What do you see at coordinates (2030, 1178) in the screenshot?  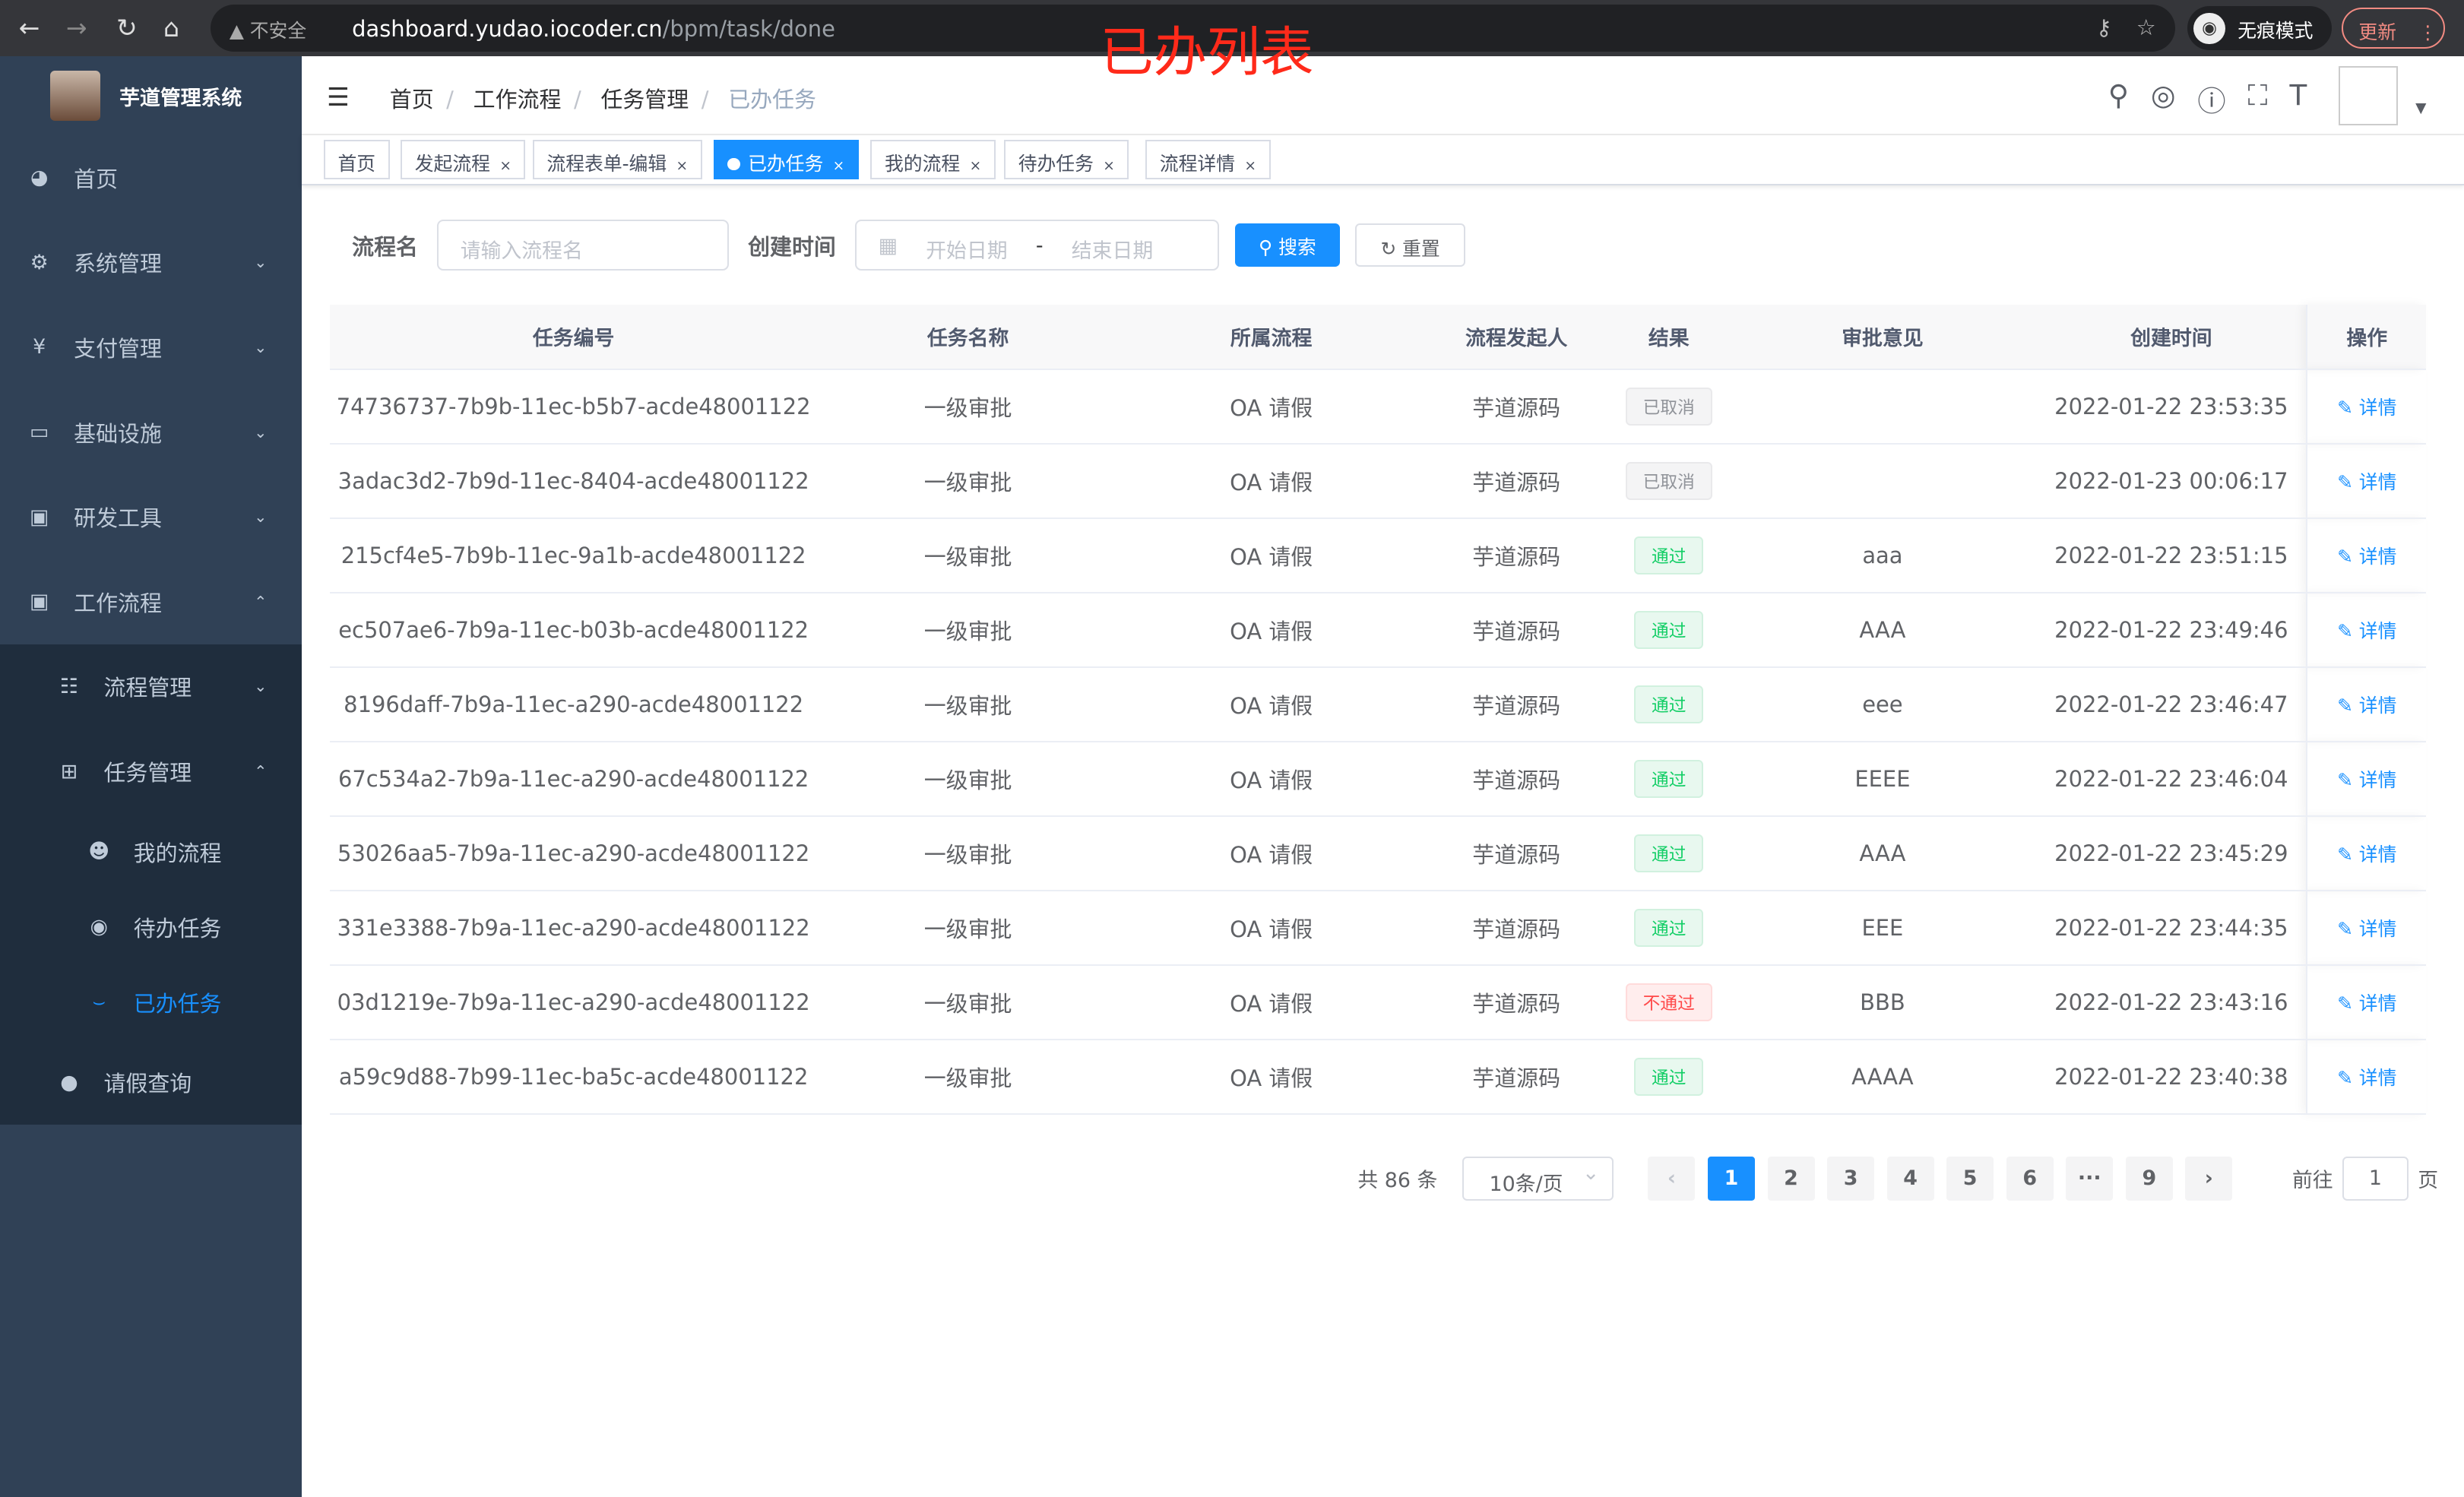 I see `page-button: 6` at bounding box center [2030, 1178].